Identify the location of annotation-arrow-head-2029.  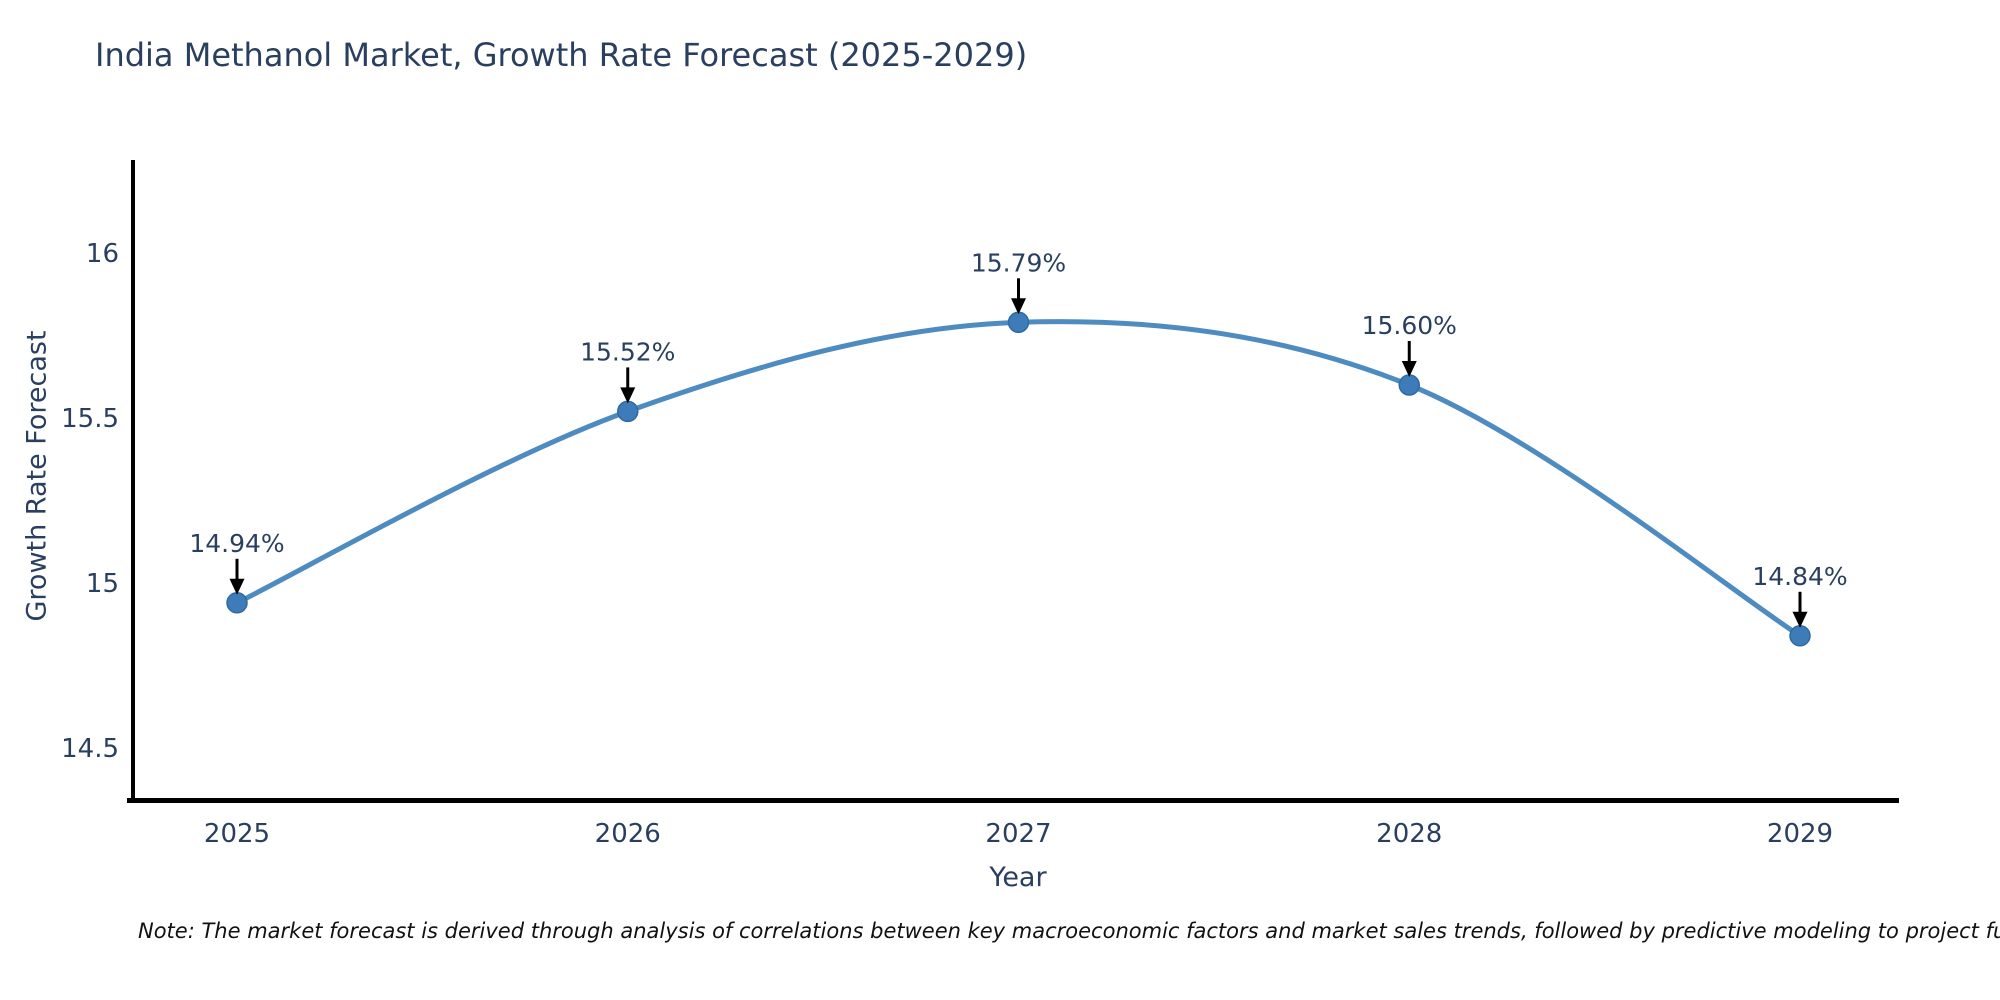
(1800, 619).